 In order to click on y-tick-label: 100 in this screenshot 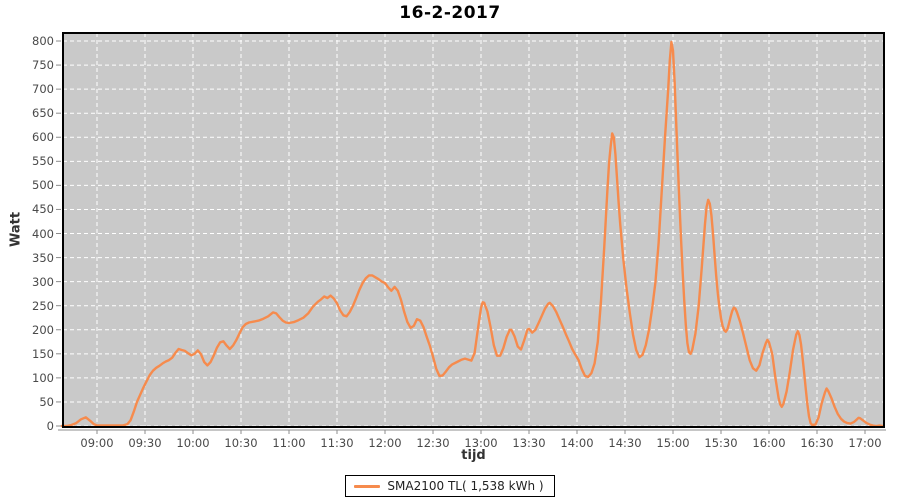, I will do `click(43, 377)`.